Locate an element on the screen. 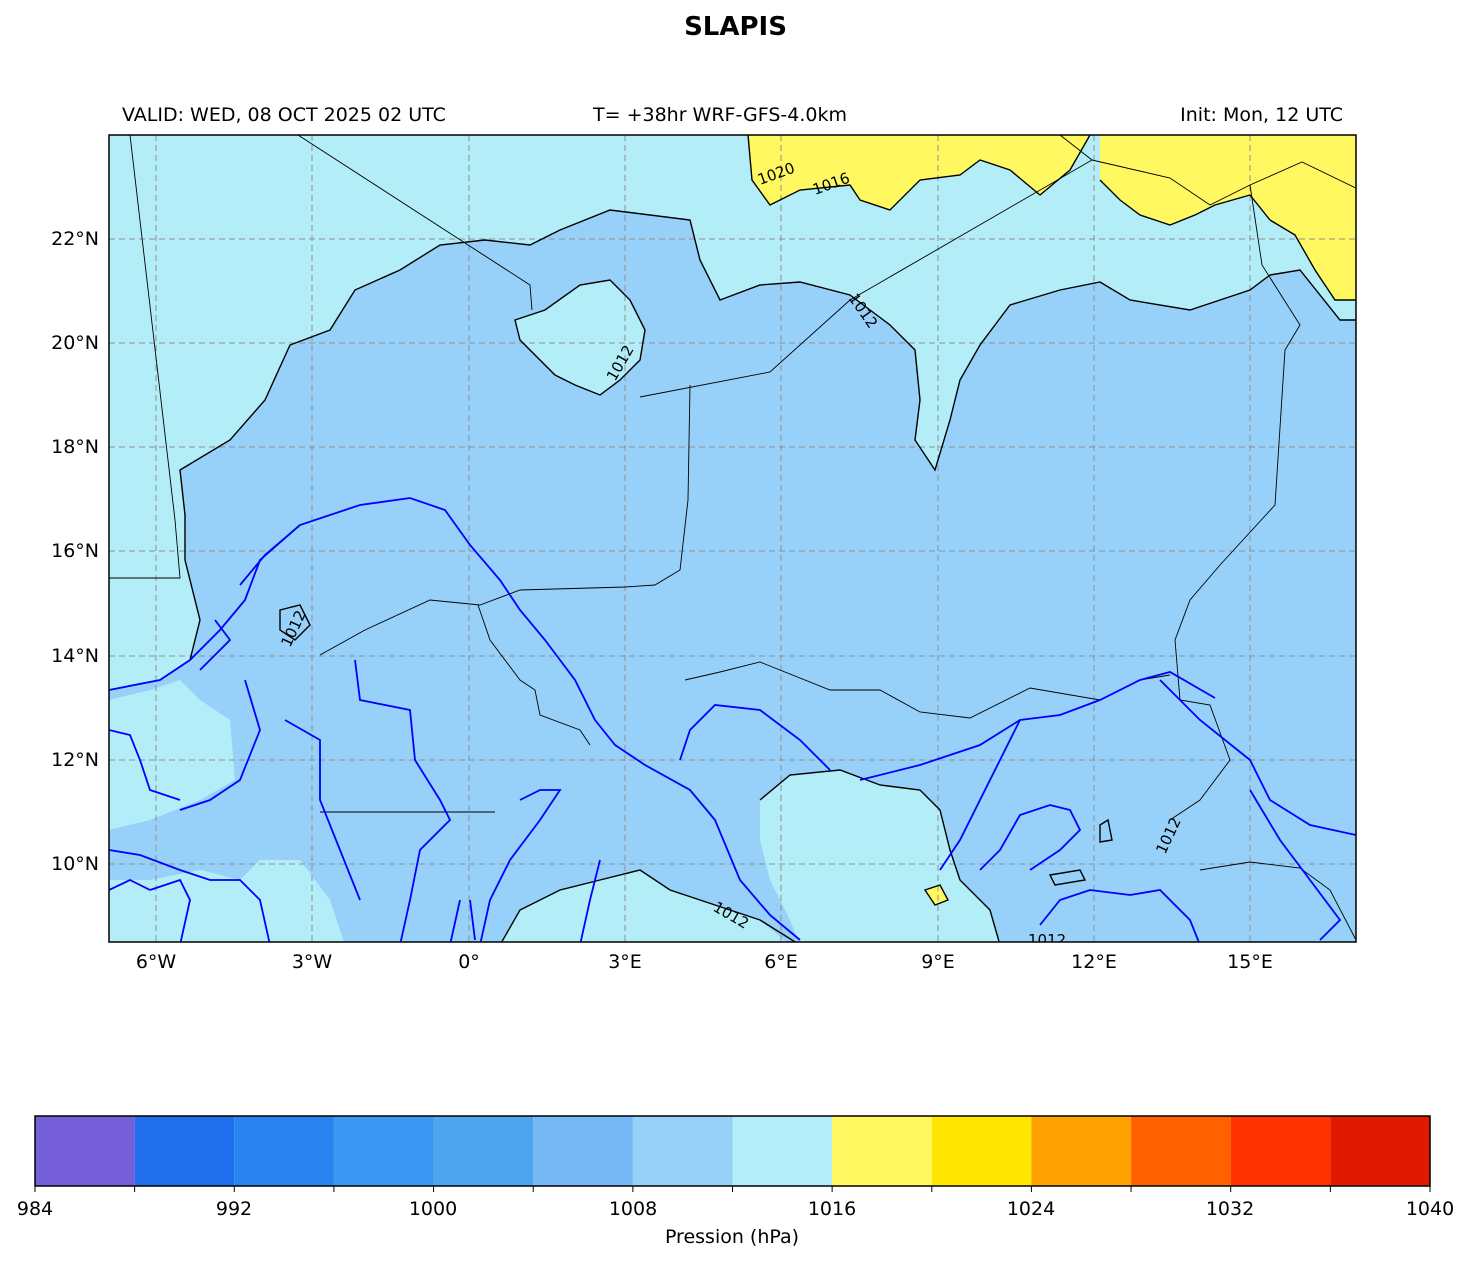 Image resolution: width=1471 pixels, height=1264 pixels. colorbar-tick-label: 992 is located at coordinates (234, 1209).